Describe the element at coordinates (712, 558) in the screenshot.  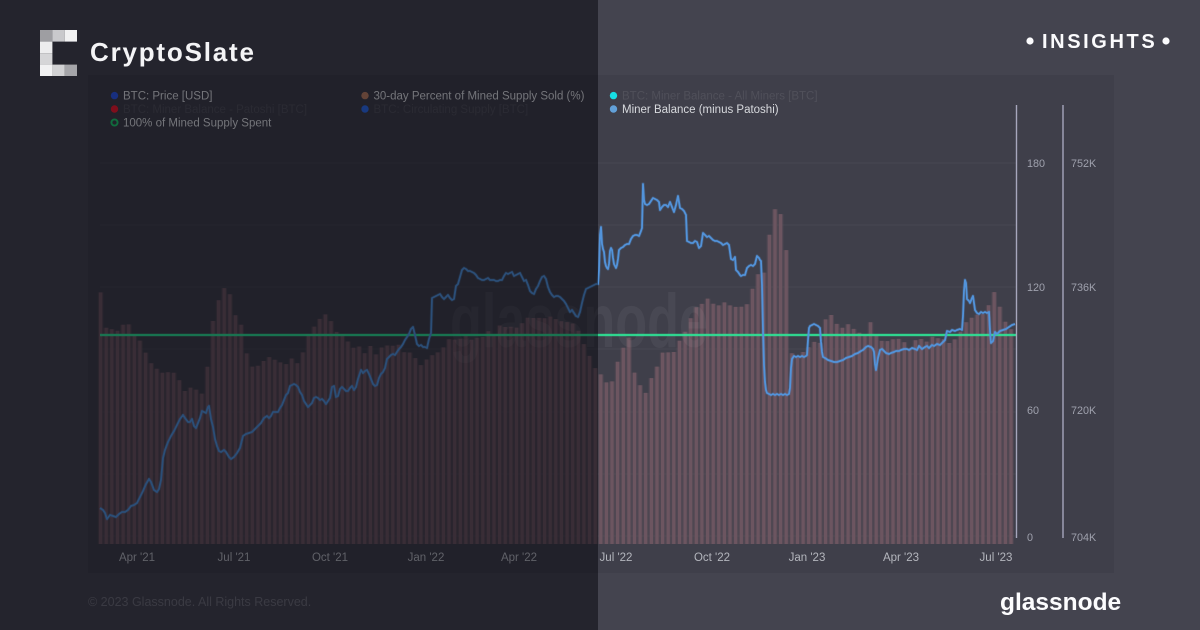
I see `svg-text: Oct '22` at that location.